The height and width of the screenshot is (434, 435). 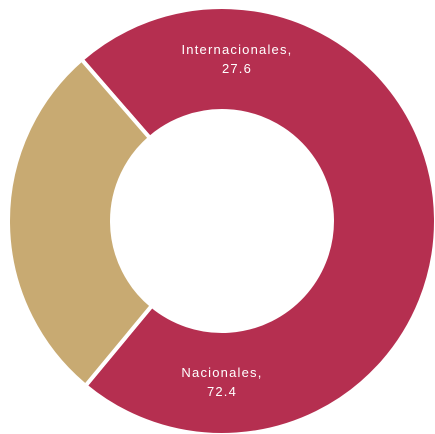 I want to click on label-nacionales-value: 72.4, so click(x=222, y=391).